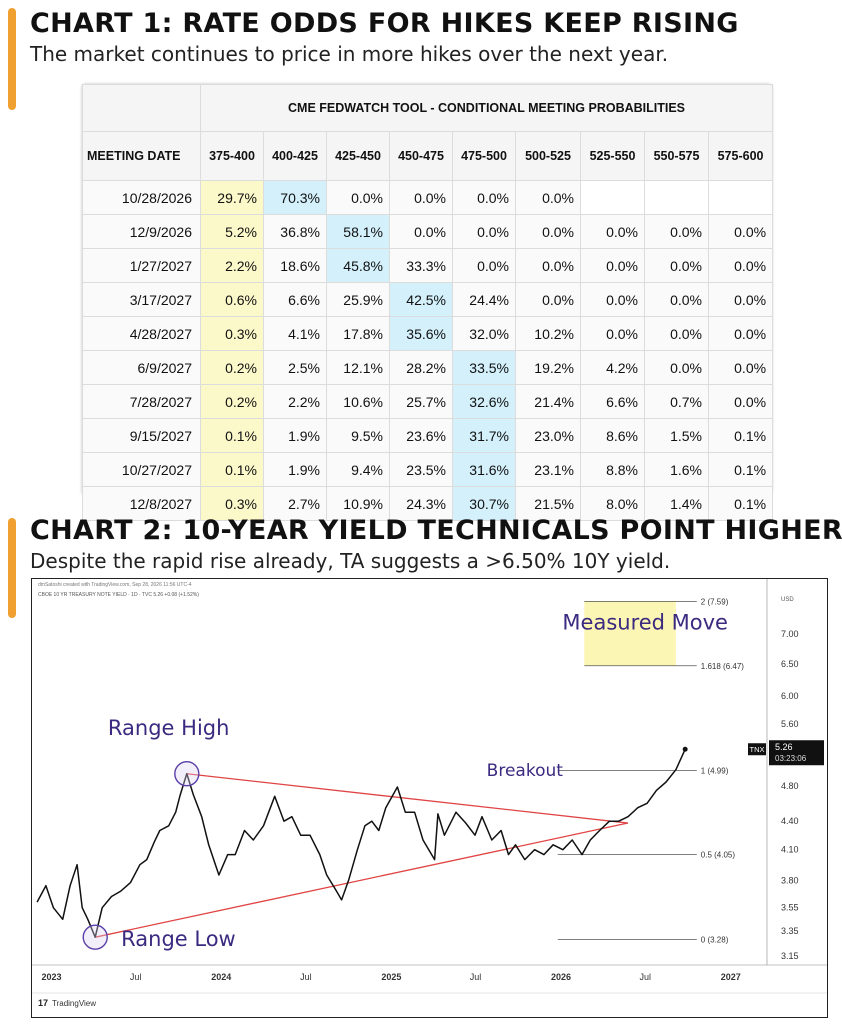 This screenshot has height=1024, width=842. I want to click on x-tick-label: 2025, so click(391, 977).